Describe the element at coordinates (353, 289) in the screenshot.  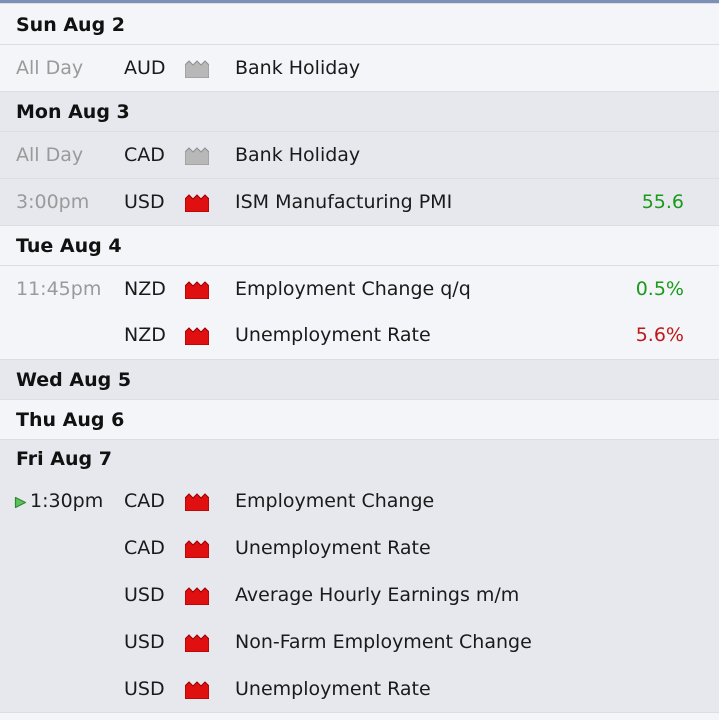
I see `event-title: Employment Change q/q` at that location.